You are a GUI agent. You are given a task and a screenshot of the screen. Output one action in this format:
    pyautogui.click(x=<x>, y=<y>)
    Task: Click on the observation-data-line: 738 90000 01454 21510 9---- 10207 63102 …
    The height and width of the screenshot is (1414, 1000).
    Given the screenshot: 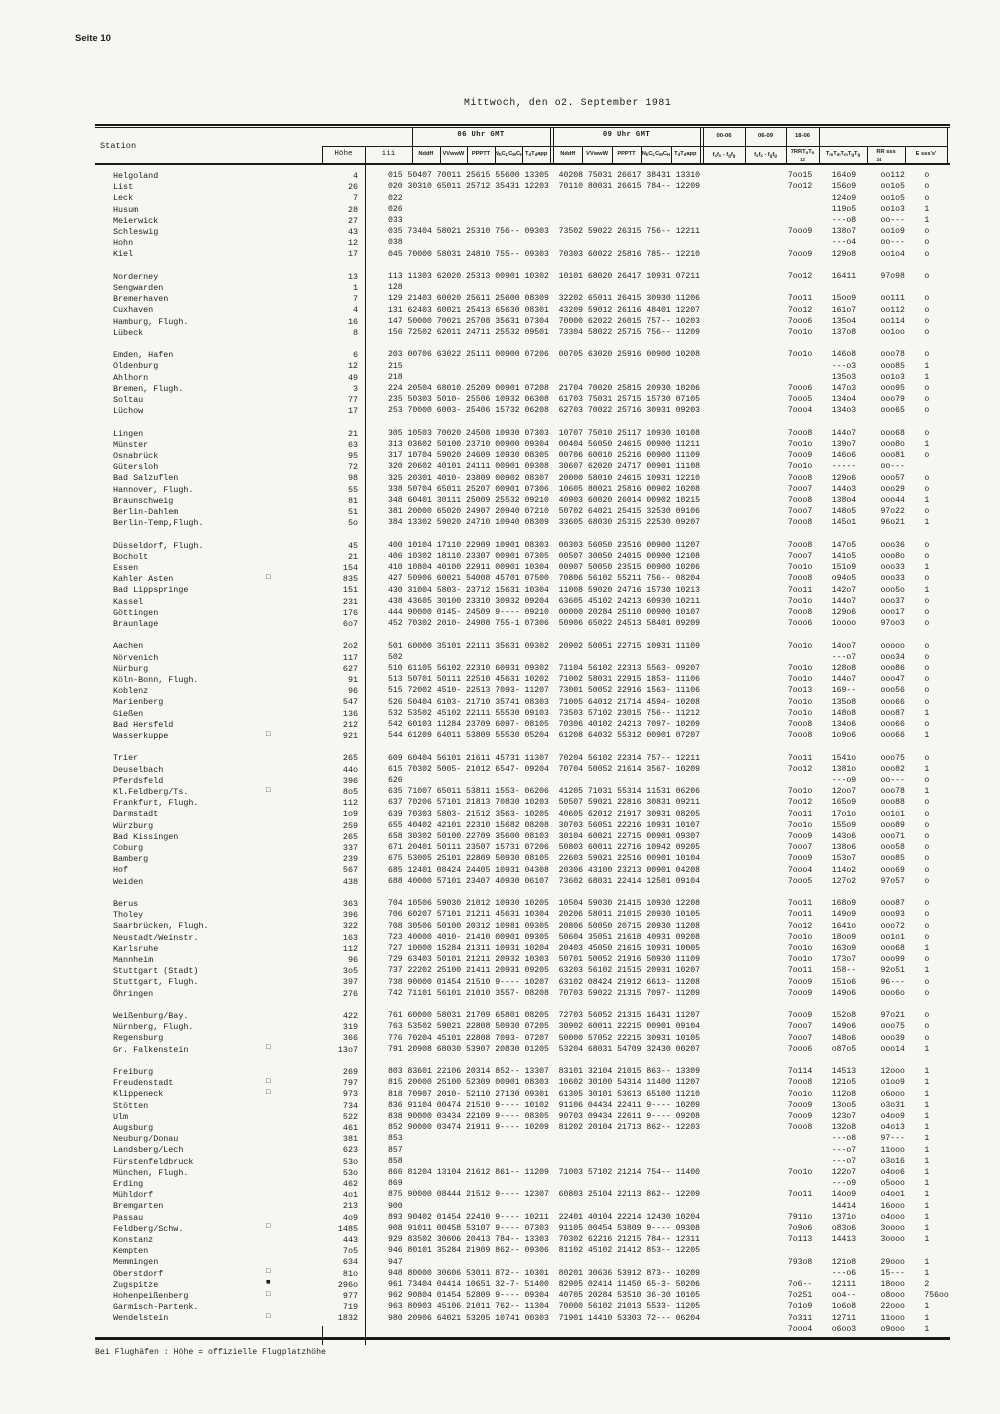 What is the action you would take?
    pyautogui.click(x=659, y=982)
    